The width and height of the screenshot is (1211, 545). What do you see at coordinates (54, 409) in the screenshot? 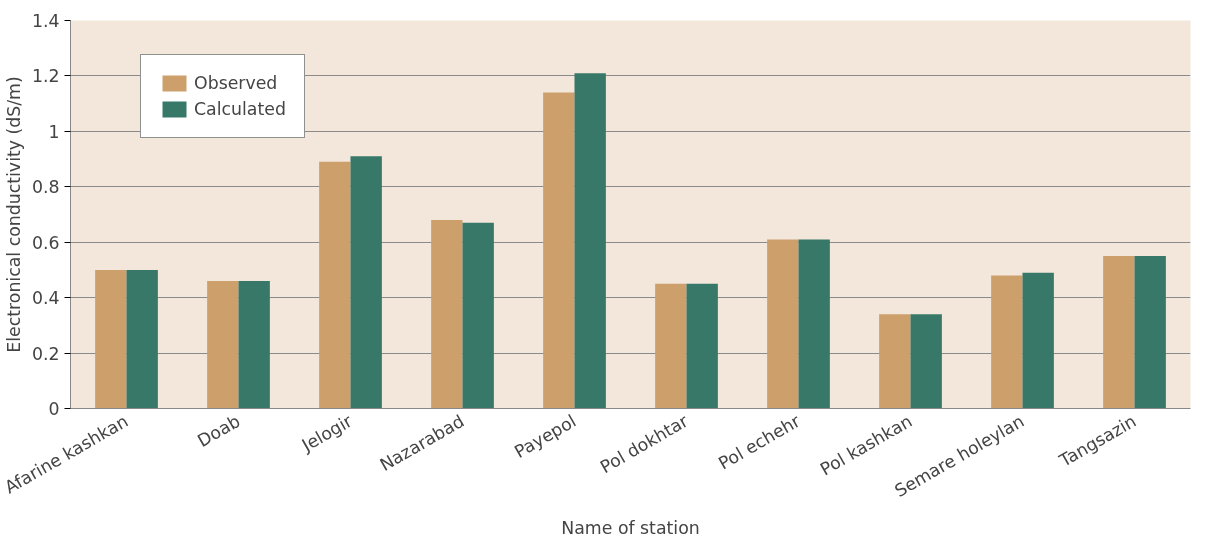
I see `y-tick-label: 0` at bounding box center [54, 409].